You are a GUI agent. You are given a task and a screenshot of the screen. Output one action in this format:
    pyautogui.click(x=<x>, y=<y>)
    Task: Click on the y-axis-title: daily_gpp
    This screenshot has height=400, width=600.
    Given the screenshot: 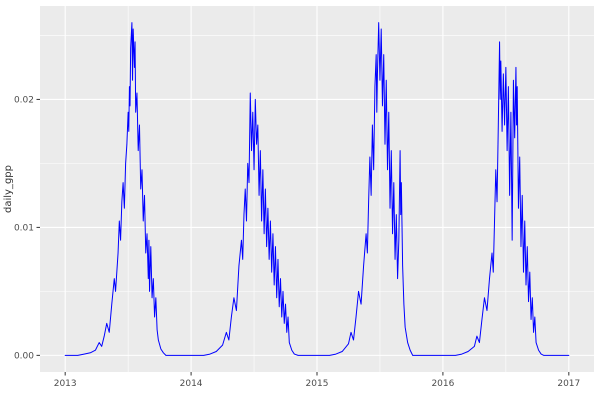 What is the action you would take?
    pyautogui.click(x=8, y=189)
    